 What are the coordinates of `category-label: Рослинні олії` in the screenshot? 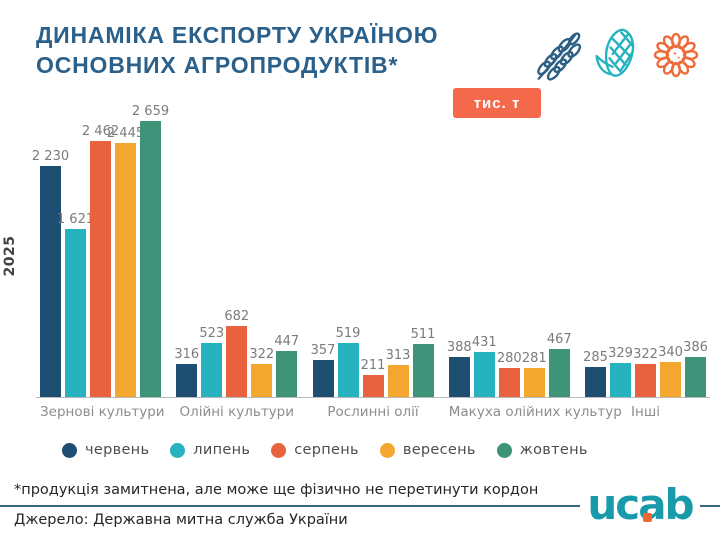 It's located at (373, 412).